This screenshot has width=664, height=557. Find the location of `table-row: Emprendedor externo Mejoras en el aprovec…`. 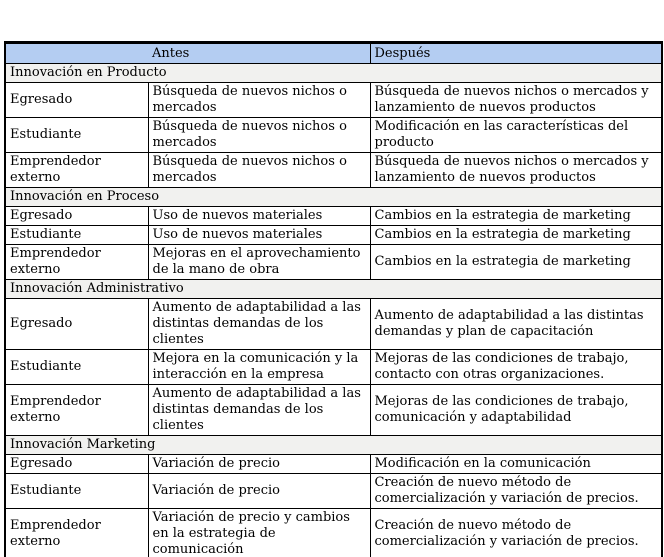

table-row: Emprendedor externo Mejoras en el aprovec… is located at coordinates (333, 262).